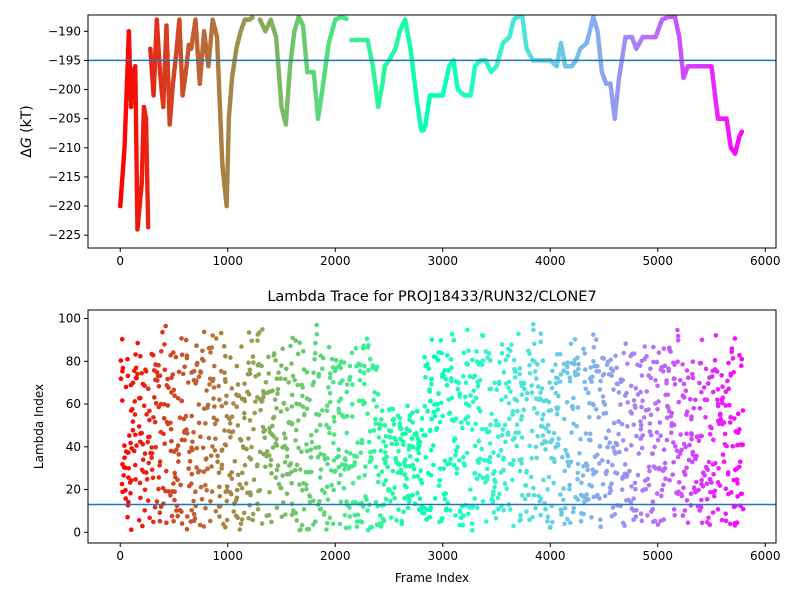 Image resolution: width=800 pixels, height=600 pixels. What do you see at coordinates (442, 556) in the screenshot?
I see `bottom-x-tick-label: 3000` at bounding box center [442, 556].